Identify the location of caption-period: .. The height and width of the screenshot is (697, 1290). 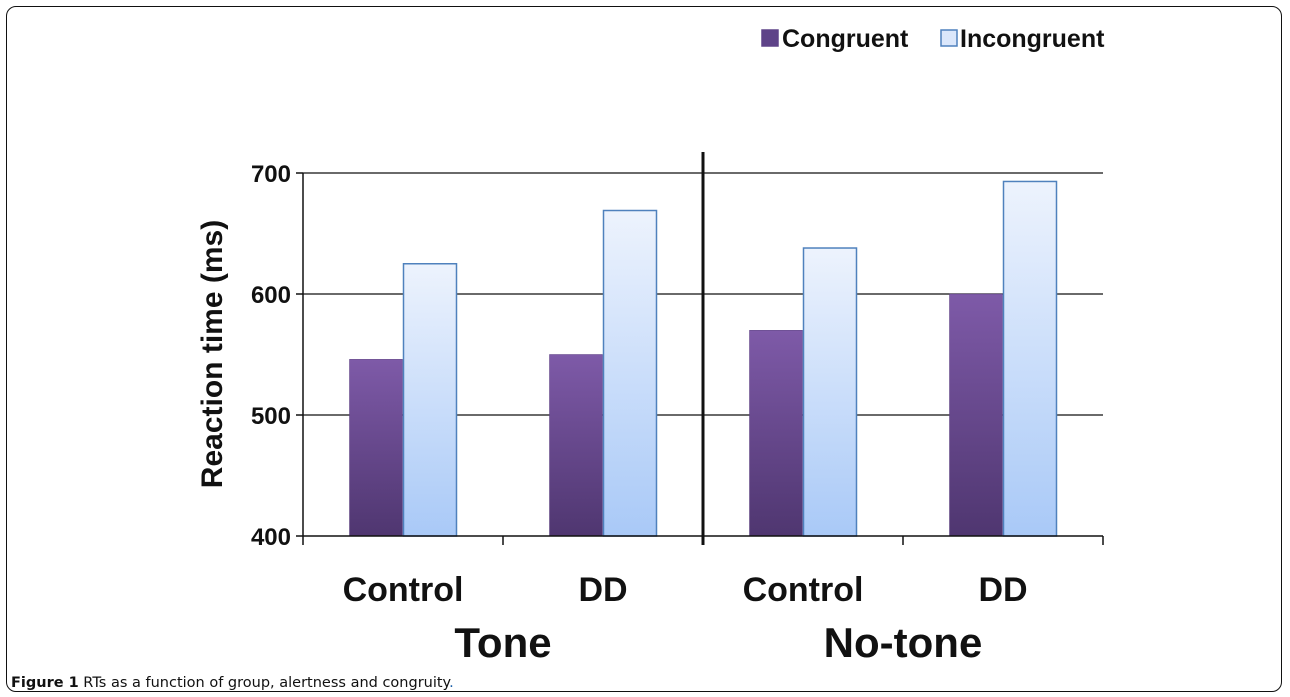
(451, 683).